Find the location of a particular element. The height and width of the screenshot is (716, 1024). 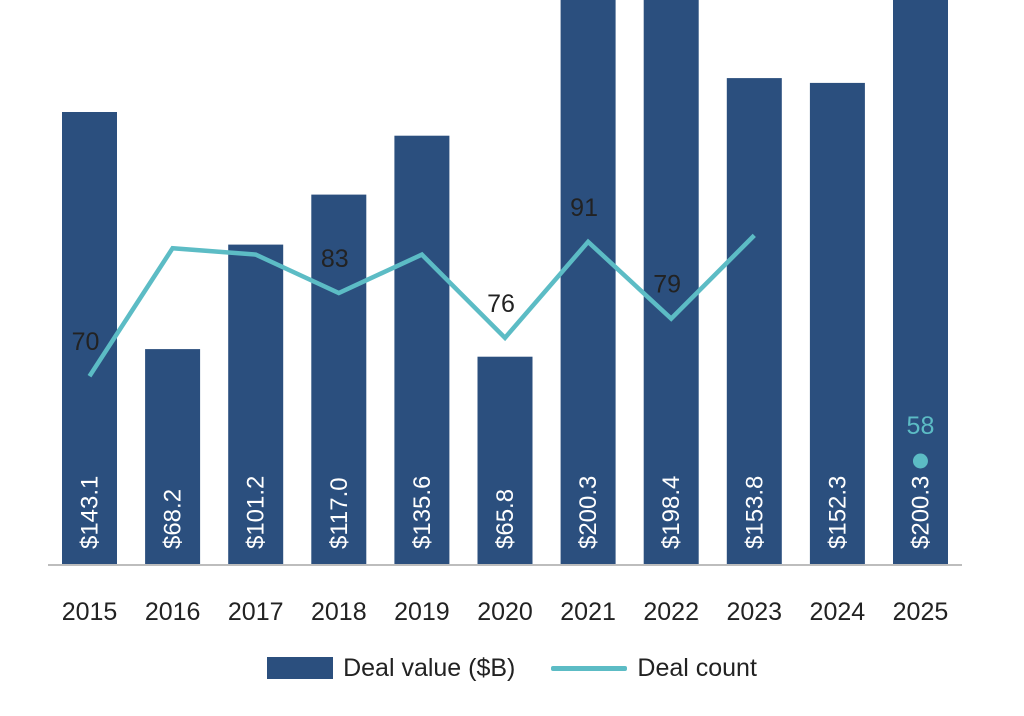

x-tick-2019: 2019 is located at coordinates (422, 612).